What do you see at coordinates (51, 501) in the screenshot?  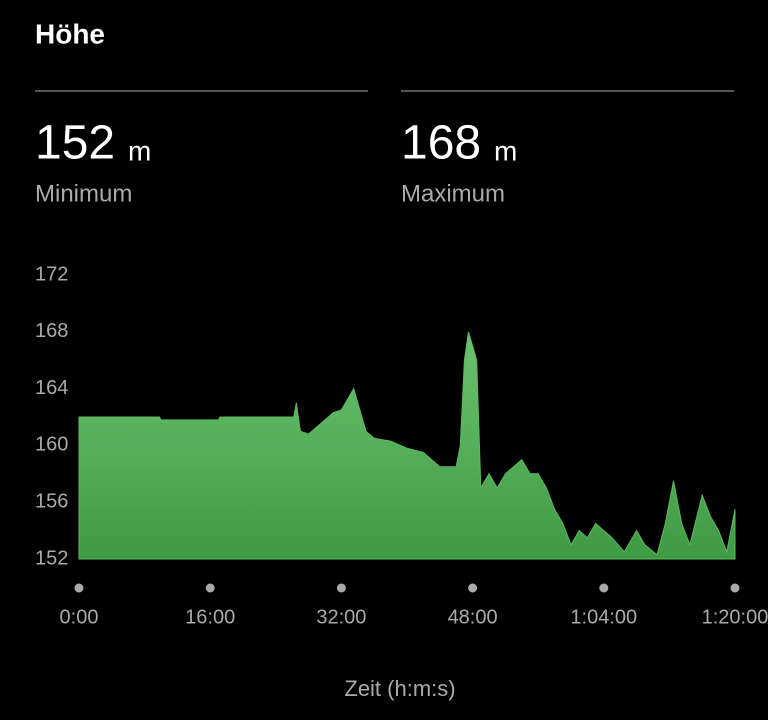 I see `y-tick-label: 156` at bounding box center [51, 501].